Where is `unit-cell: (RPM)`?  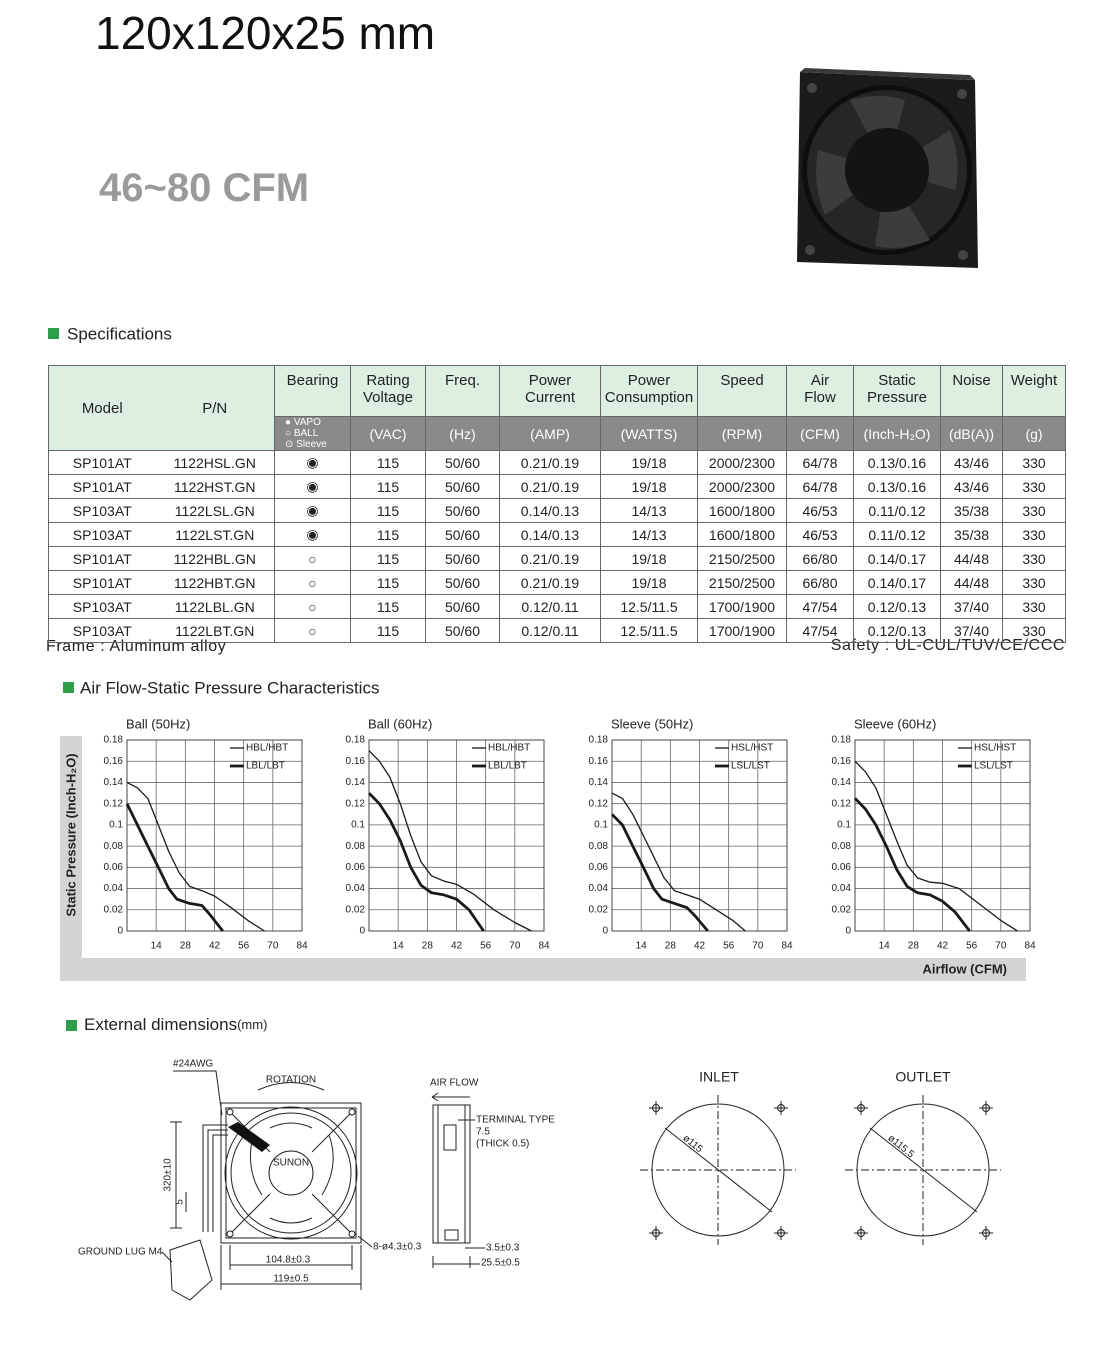 unit-cell: (RPM) is located at coordinates (742, 433).